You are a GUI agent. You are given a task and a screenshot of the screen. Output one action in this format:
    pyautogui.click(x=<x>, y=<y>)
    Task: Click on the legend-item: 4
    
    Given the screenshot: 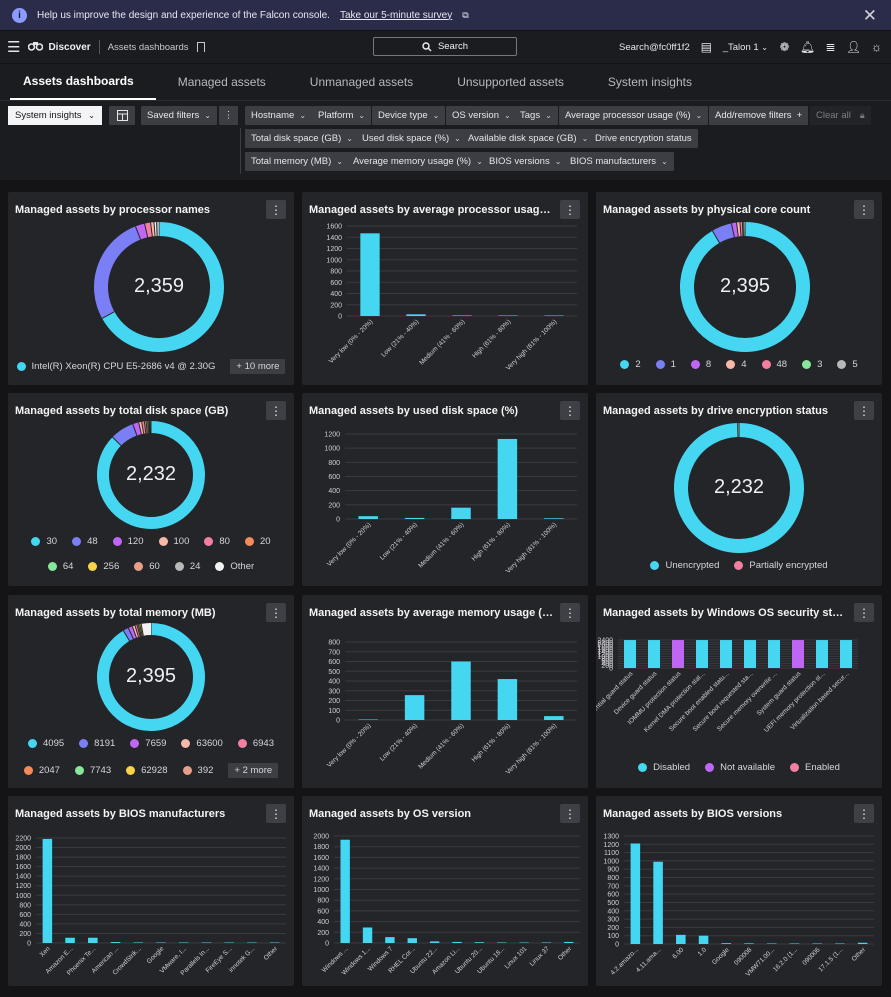 What is the action you would take?
    pyautogui.click(x=736, y=364)
    